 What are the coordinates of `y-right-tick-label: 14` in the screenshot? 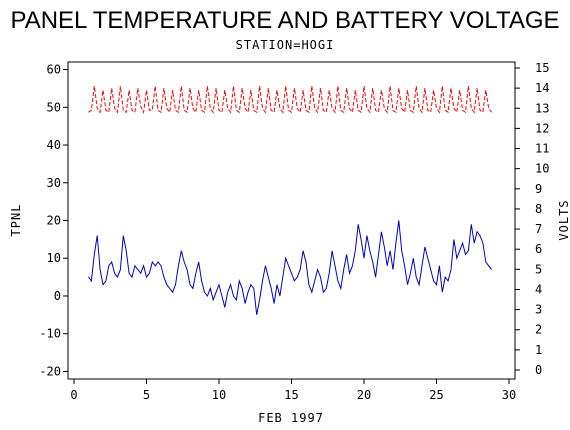 It's located at (542, 88).